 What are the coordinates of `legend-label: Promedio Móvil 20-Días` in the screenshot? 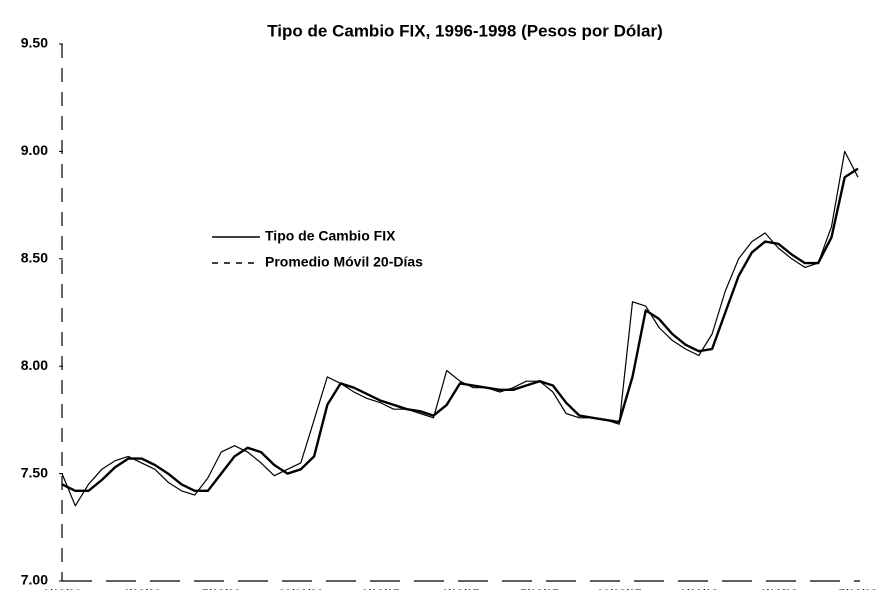 It's located at (344, 262).